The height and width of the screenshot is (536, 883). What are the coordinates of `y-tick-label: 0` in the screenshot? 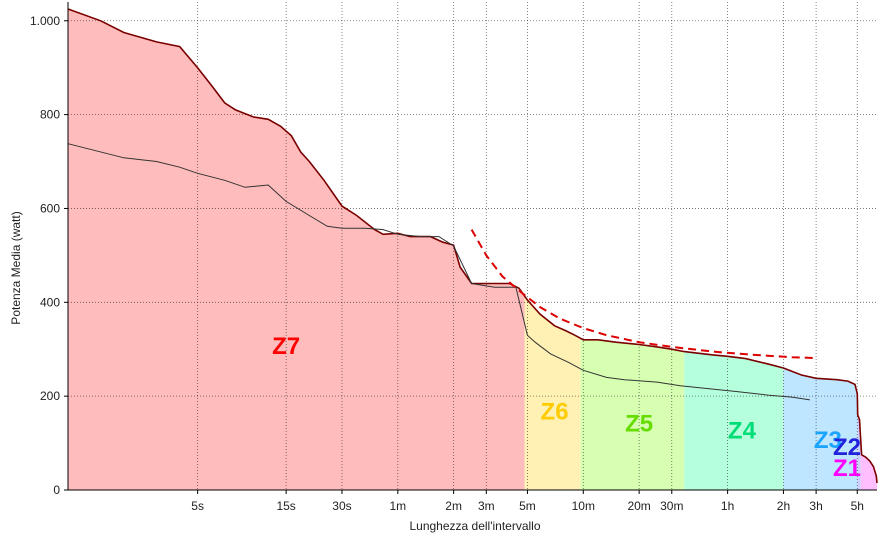 It's located at (56, 490).